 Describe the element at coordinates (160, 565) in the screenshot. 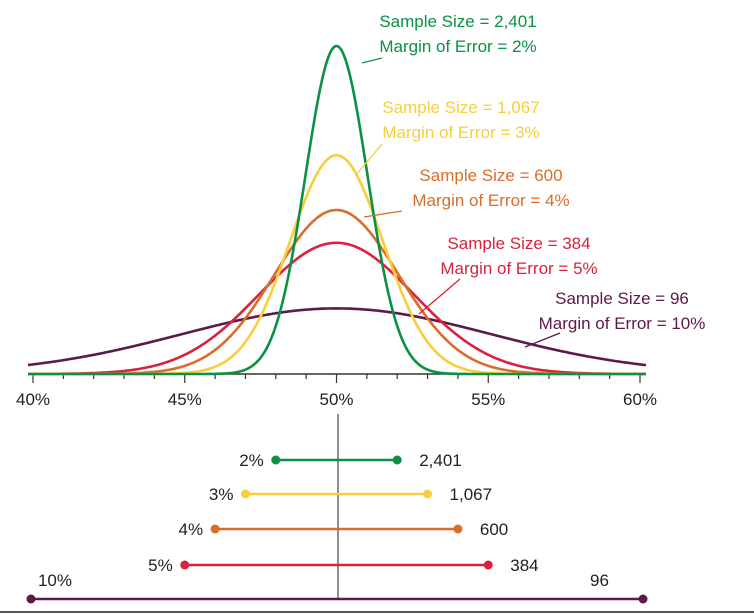

I see `ci-margin-label-s384: 5%` at that location.